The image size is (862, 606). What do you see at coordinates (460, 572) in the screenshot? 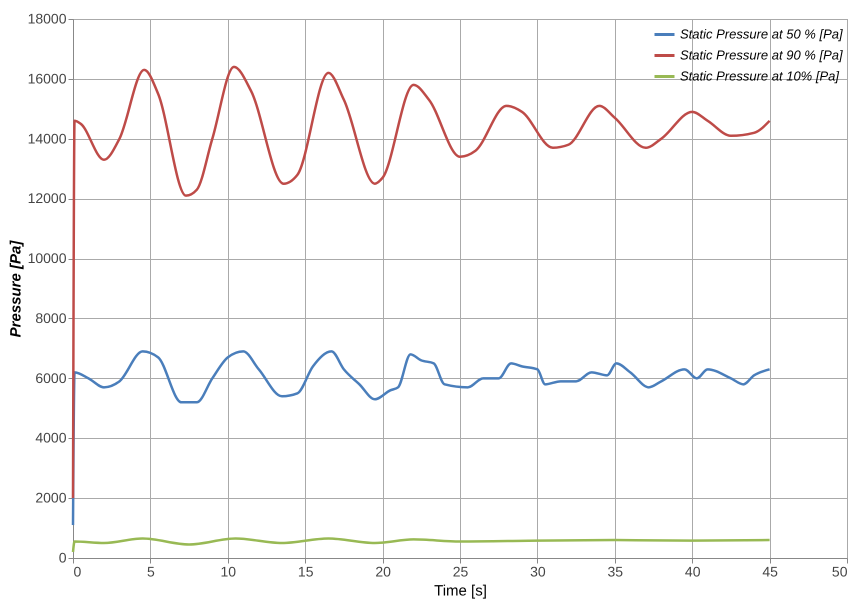
I see `x-tick-label: 25` at bounding box center [460, 572].